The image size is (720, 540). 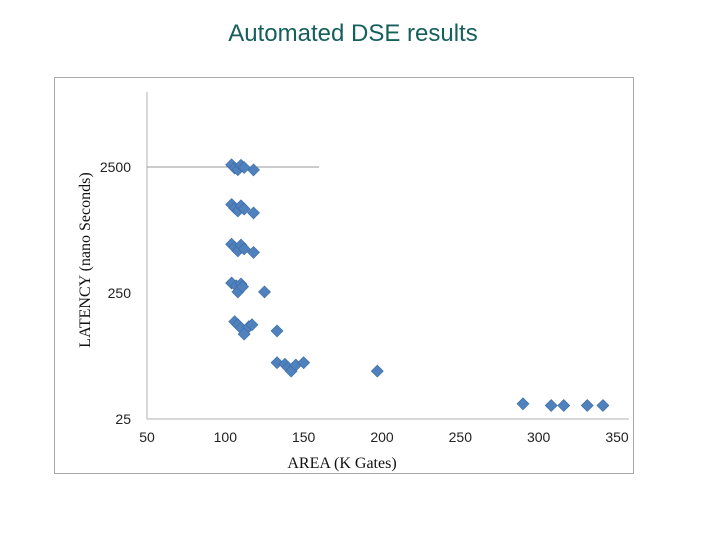 I want to click on x-tick-label: 100, so click(x=226, y=437).